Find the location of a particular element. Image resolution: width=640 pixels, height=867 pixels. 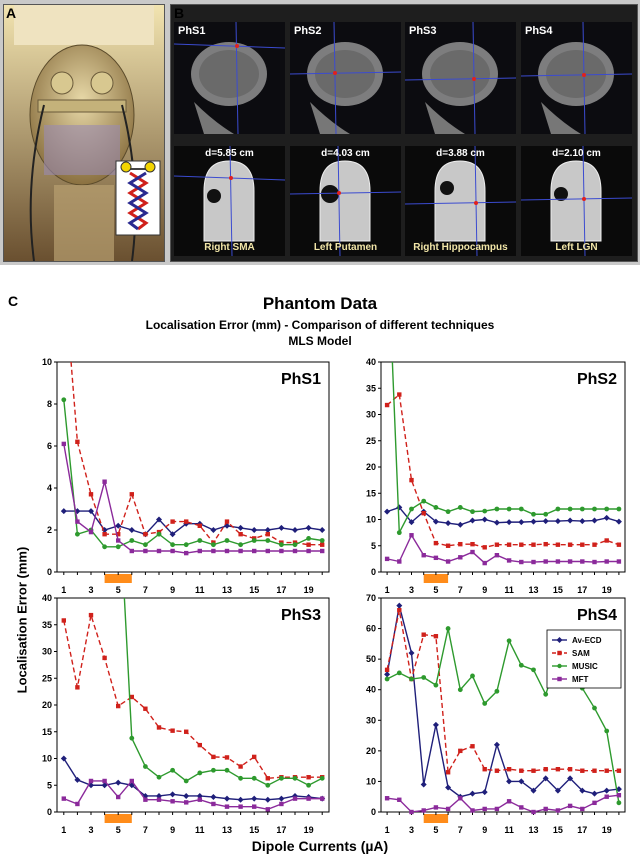

phs1-x-tick-label: 17 is located at coordinates (281, 590).